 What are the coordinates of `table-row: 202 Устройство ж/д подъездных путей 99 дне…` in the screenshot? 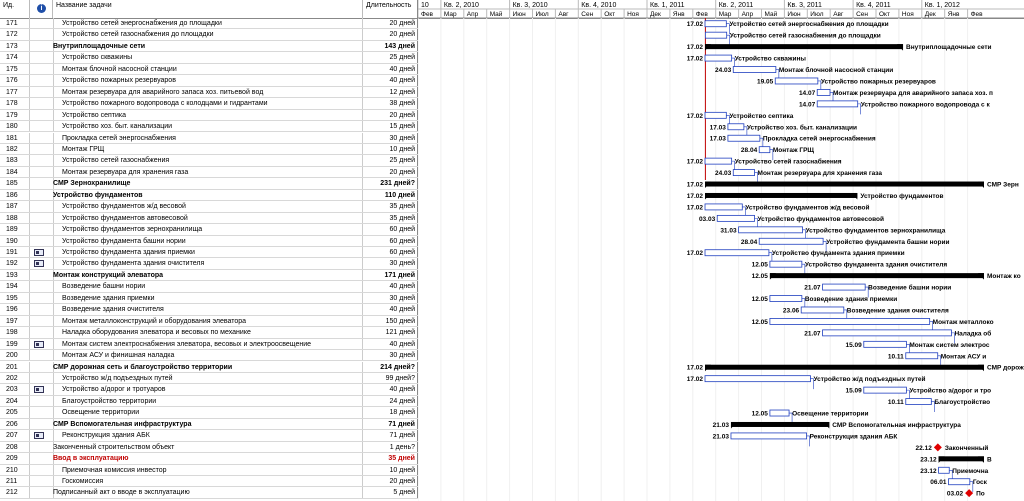 It's located at (209, 378).